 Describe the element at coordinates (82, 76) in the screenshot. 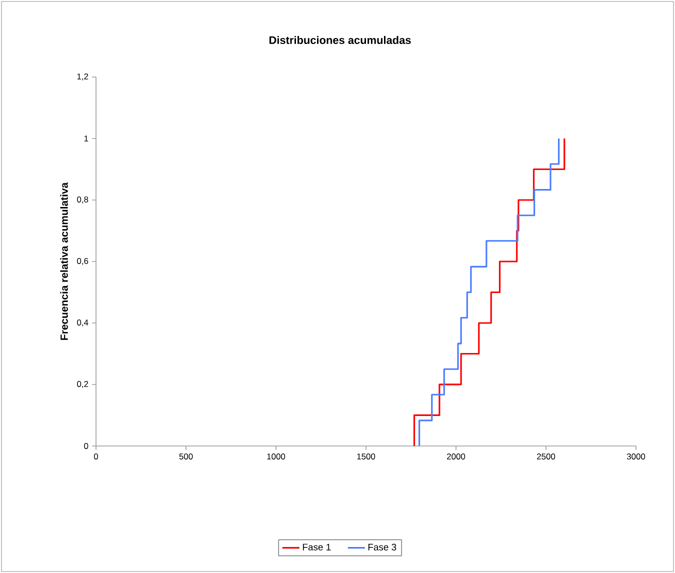

I see `y-tick-label: 1,2` at that location.